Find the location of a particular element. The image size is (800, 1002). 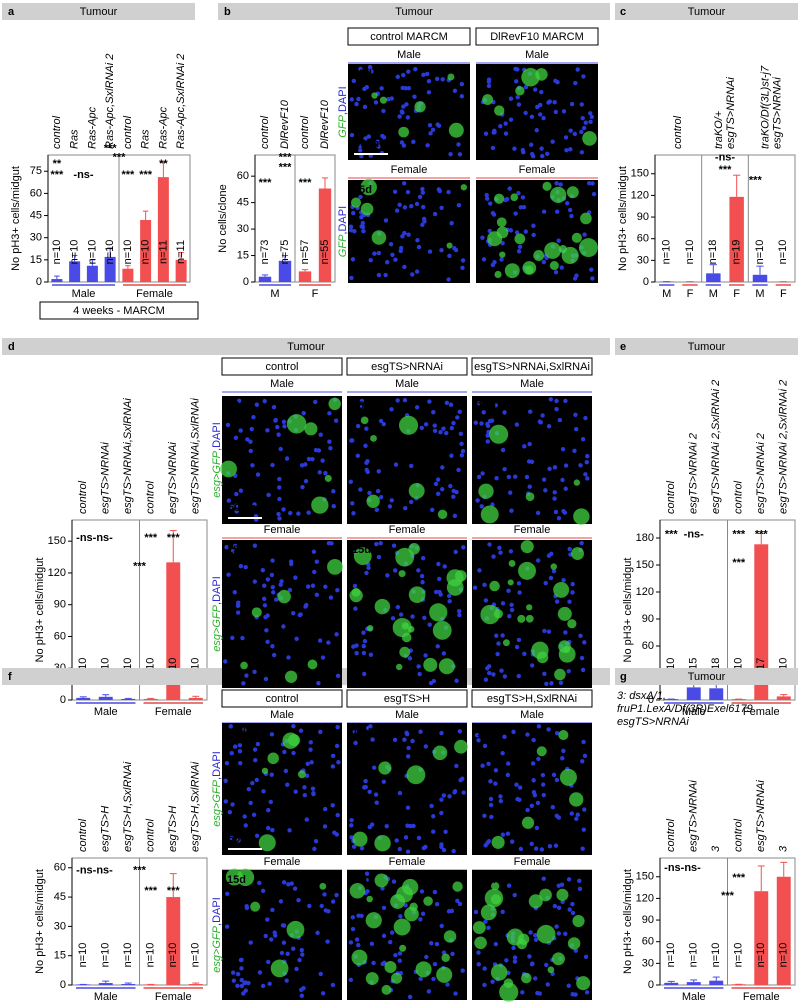

scale-label: 50µm is located at coordinates (368, 144).